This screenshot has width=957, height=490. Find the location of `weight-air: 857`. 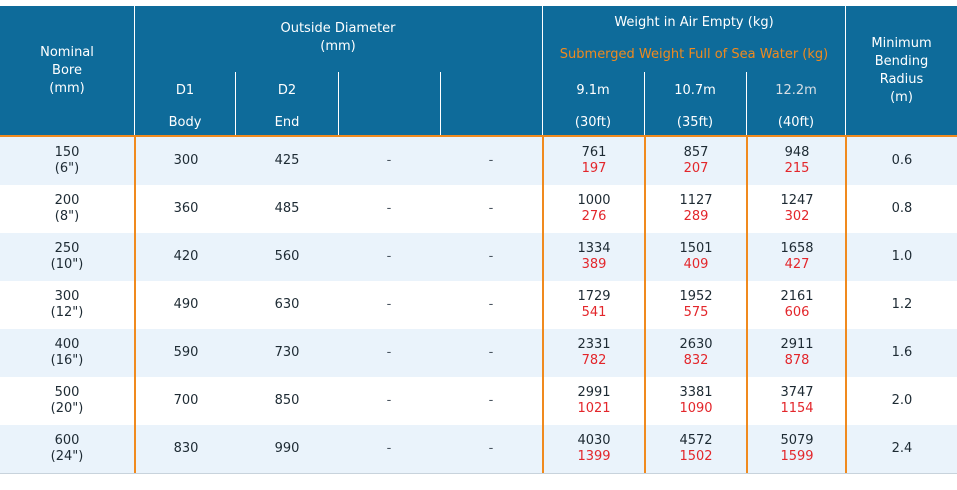

weight-air: 857 is located at coordinates (696, 152).